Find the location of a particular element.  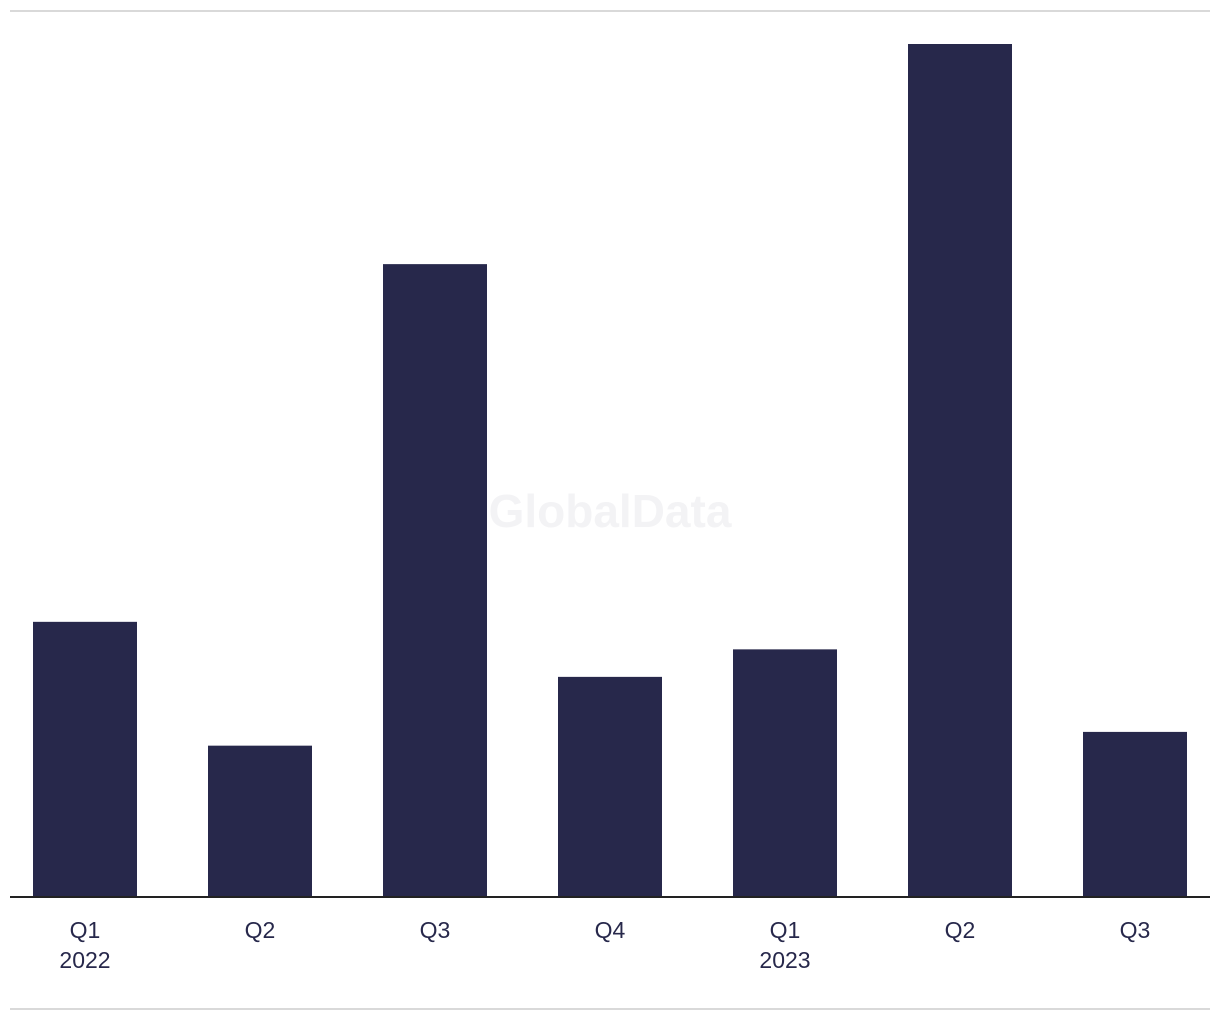

x-tick-label: Q1 2022 is located at coordinates (84, 945).